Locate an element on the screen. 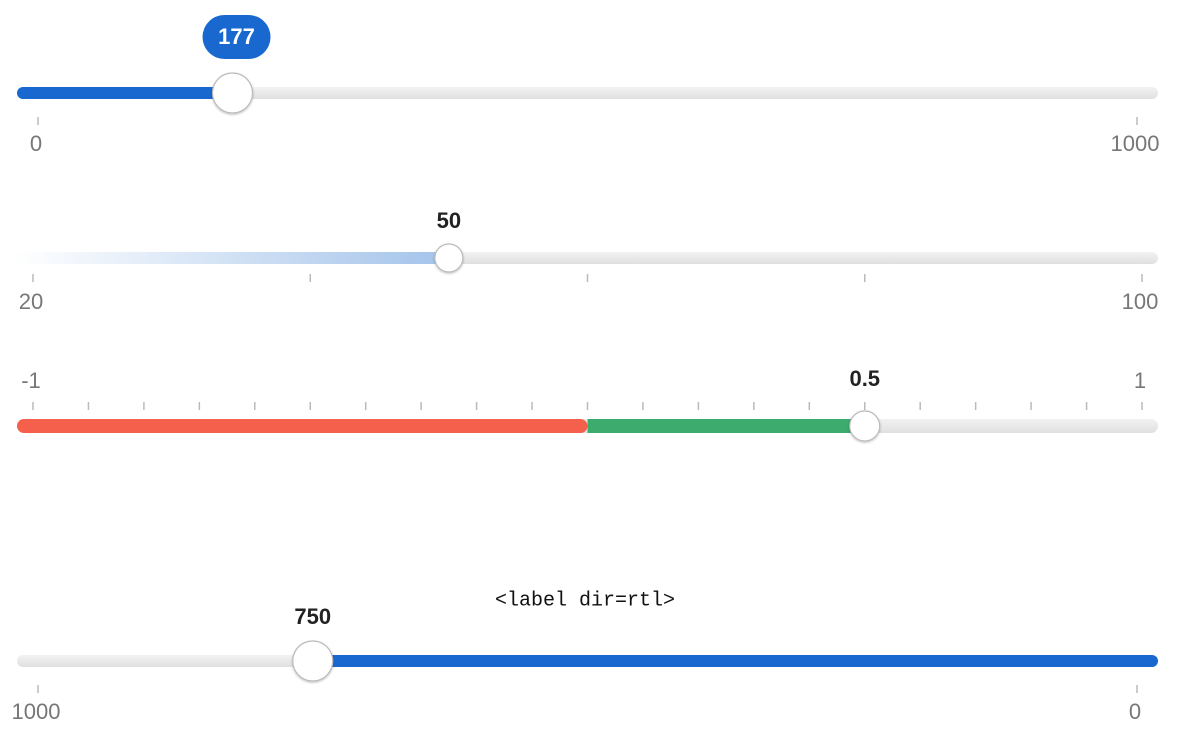  tick-label: -1 is located at coordinates (31, 380).